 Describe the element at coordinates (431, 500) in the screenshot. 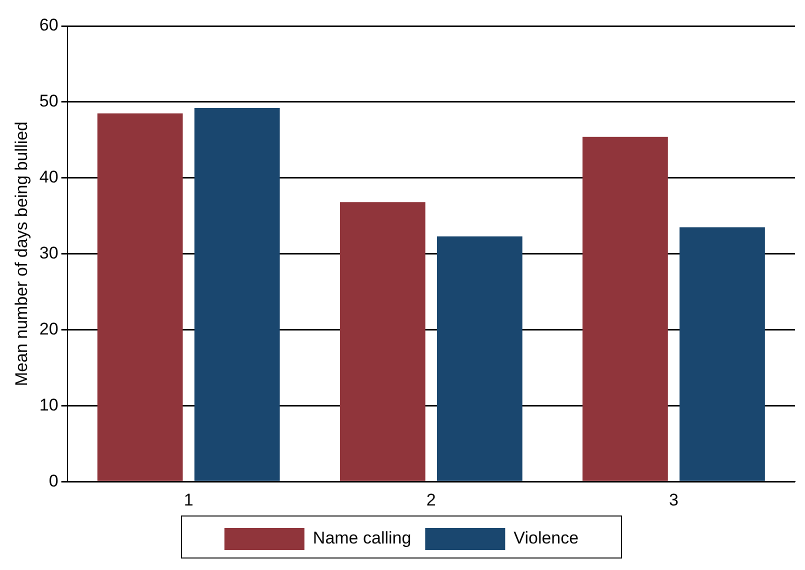

I see `x-tick-label: 2` at that location.